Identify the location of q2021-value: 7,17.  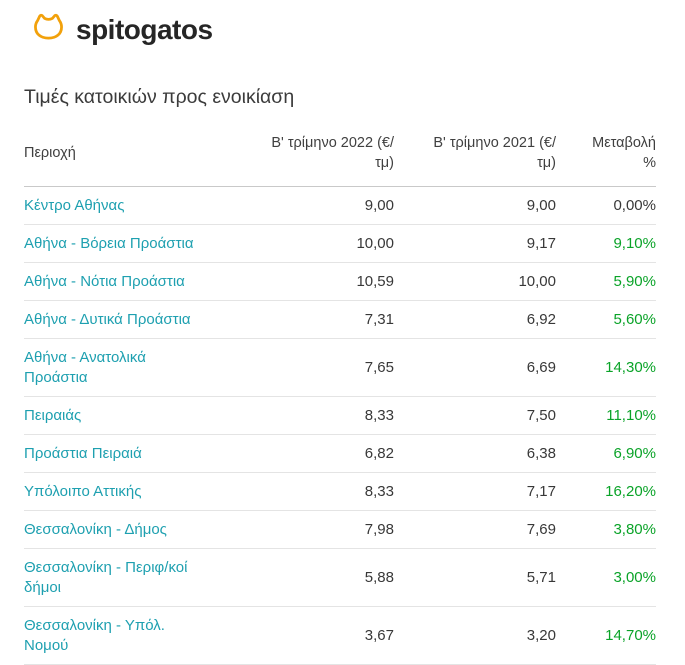
(475, 491).